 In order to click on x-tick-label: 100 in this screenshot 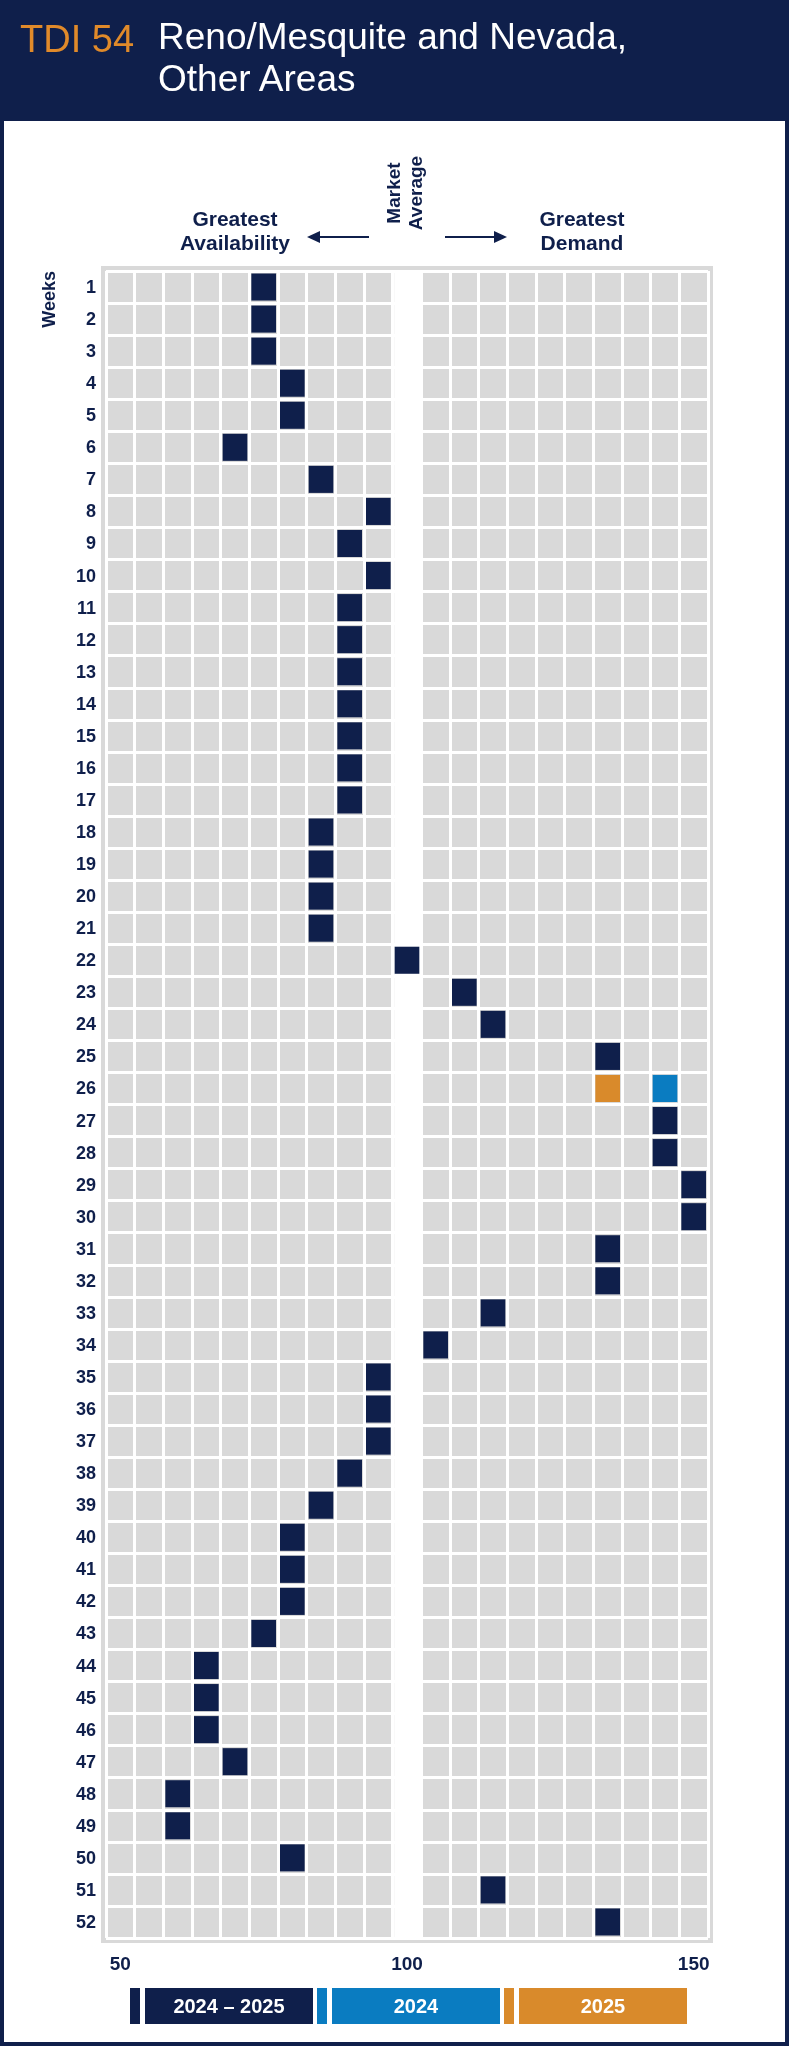, I will do `click(407, 1963)`.